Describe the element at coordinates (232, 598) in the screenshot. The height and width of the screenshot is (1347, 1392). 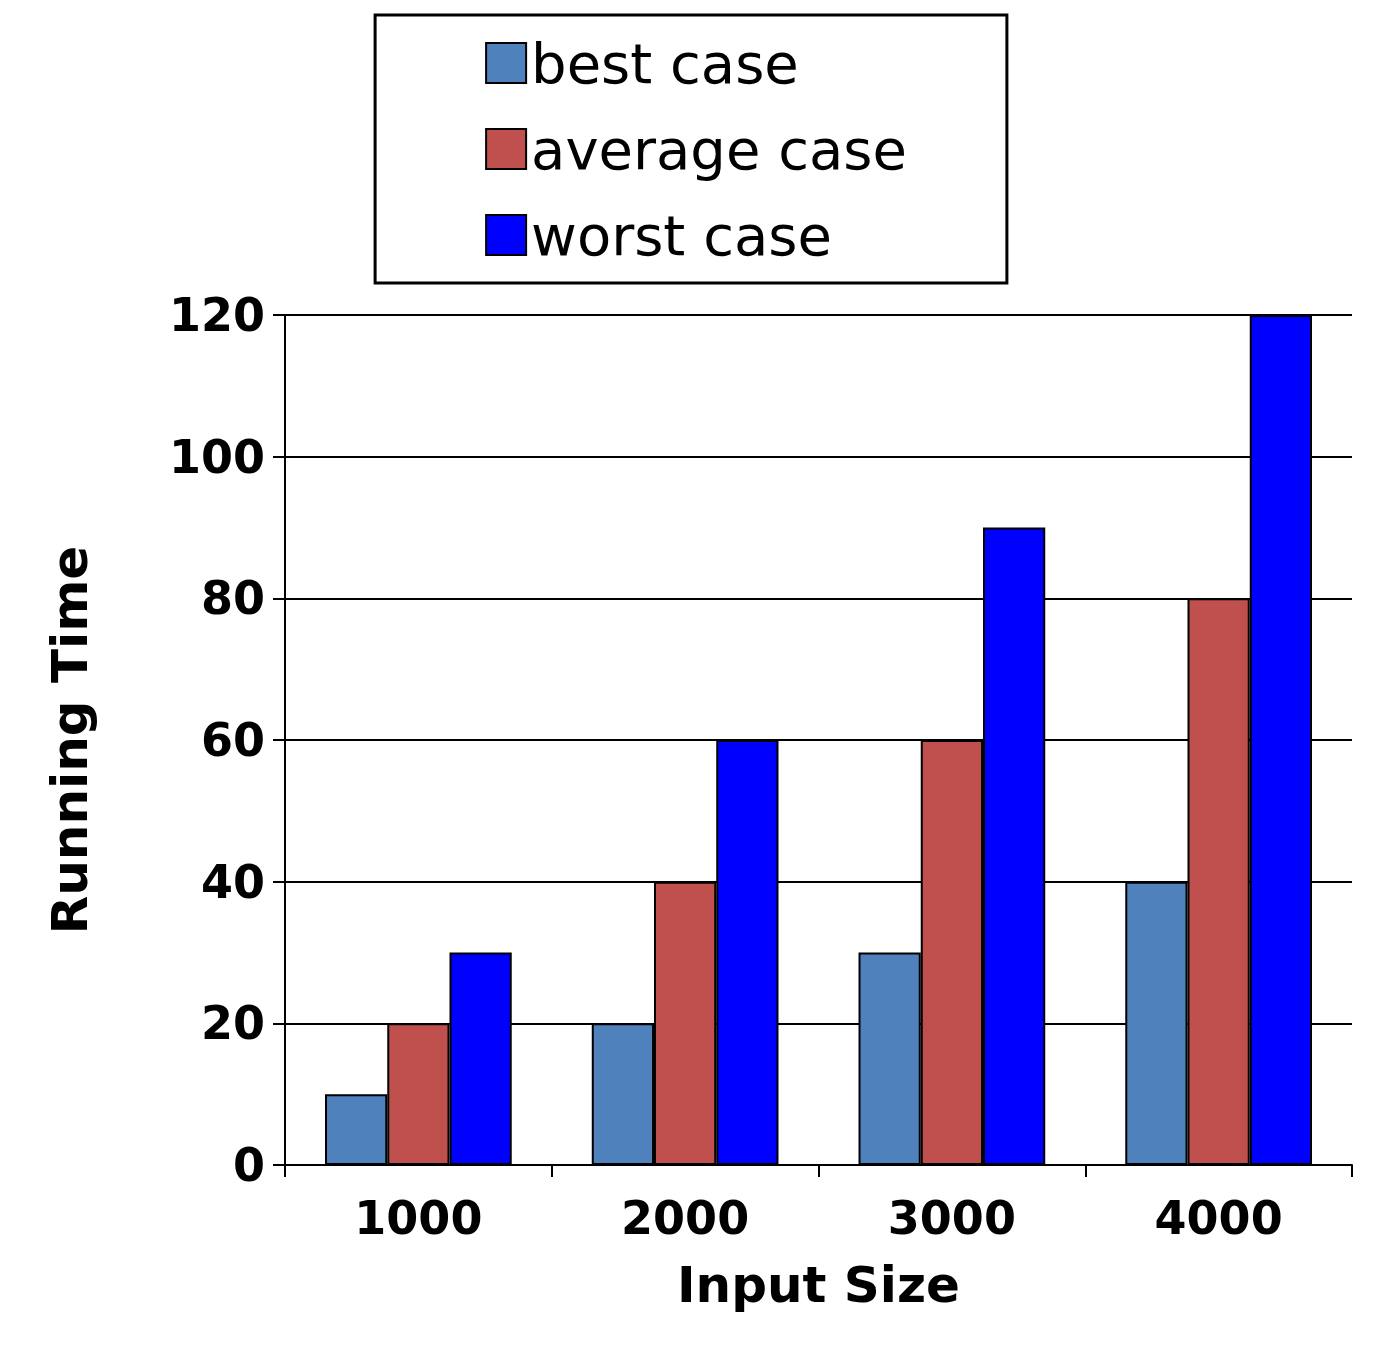
I see `y-tick-label: 80` at that location.